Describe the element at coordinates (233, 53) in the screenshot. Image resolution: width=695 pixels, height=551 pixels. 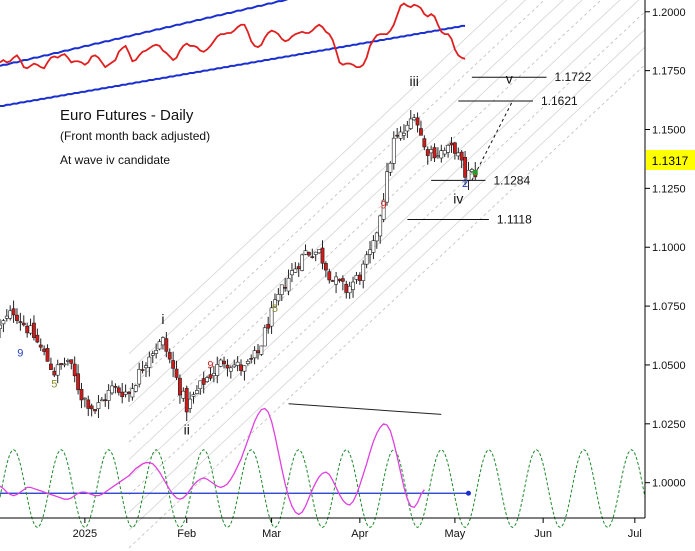
I see `top-indicator-panel` at that location.